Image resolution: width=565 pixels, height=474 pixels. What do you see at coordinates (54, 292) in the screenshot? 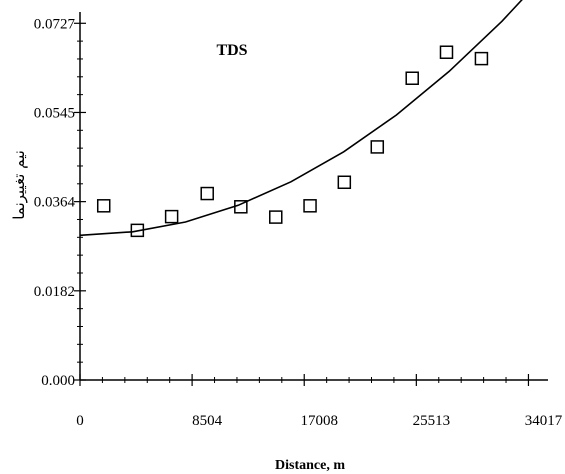
I see `y-tick-label: 0.0182` at bounding box center [54, 292].